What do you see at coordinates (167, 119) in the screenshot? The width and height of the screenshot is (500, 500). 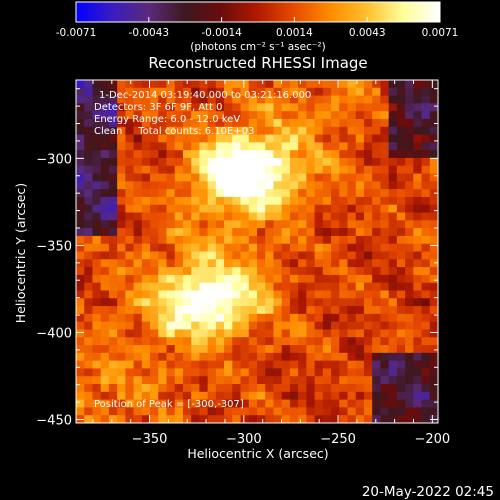 I see `annotation-energy-range: Energy Range: 6.0 - 12.0 keV` at bounding box center [167, 119].